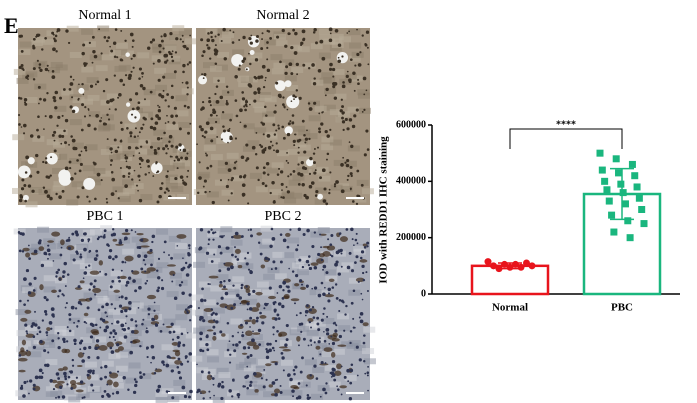  I want to click on vacuole, so click(65, 179).